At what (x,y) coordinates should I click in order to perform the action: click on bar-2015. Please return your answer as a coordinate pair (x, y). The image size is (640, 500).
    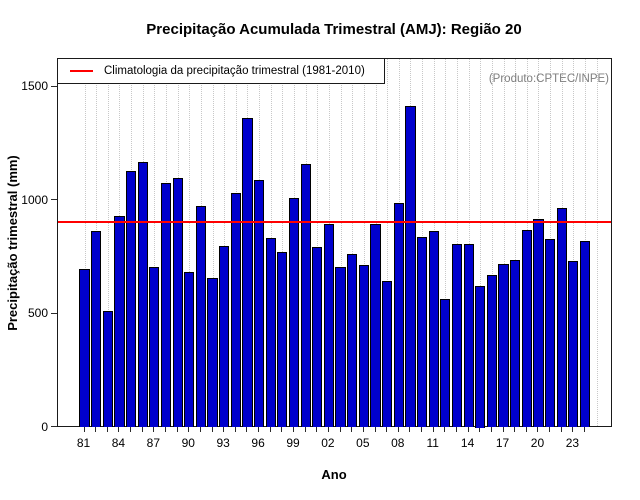
    Looking at the image, I should click on (480, 356).